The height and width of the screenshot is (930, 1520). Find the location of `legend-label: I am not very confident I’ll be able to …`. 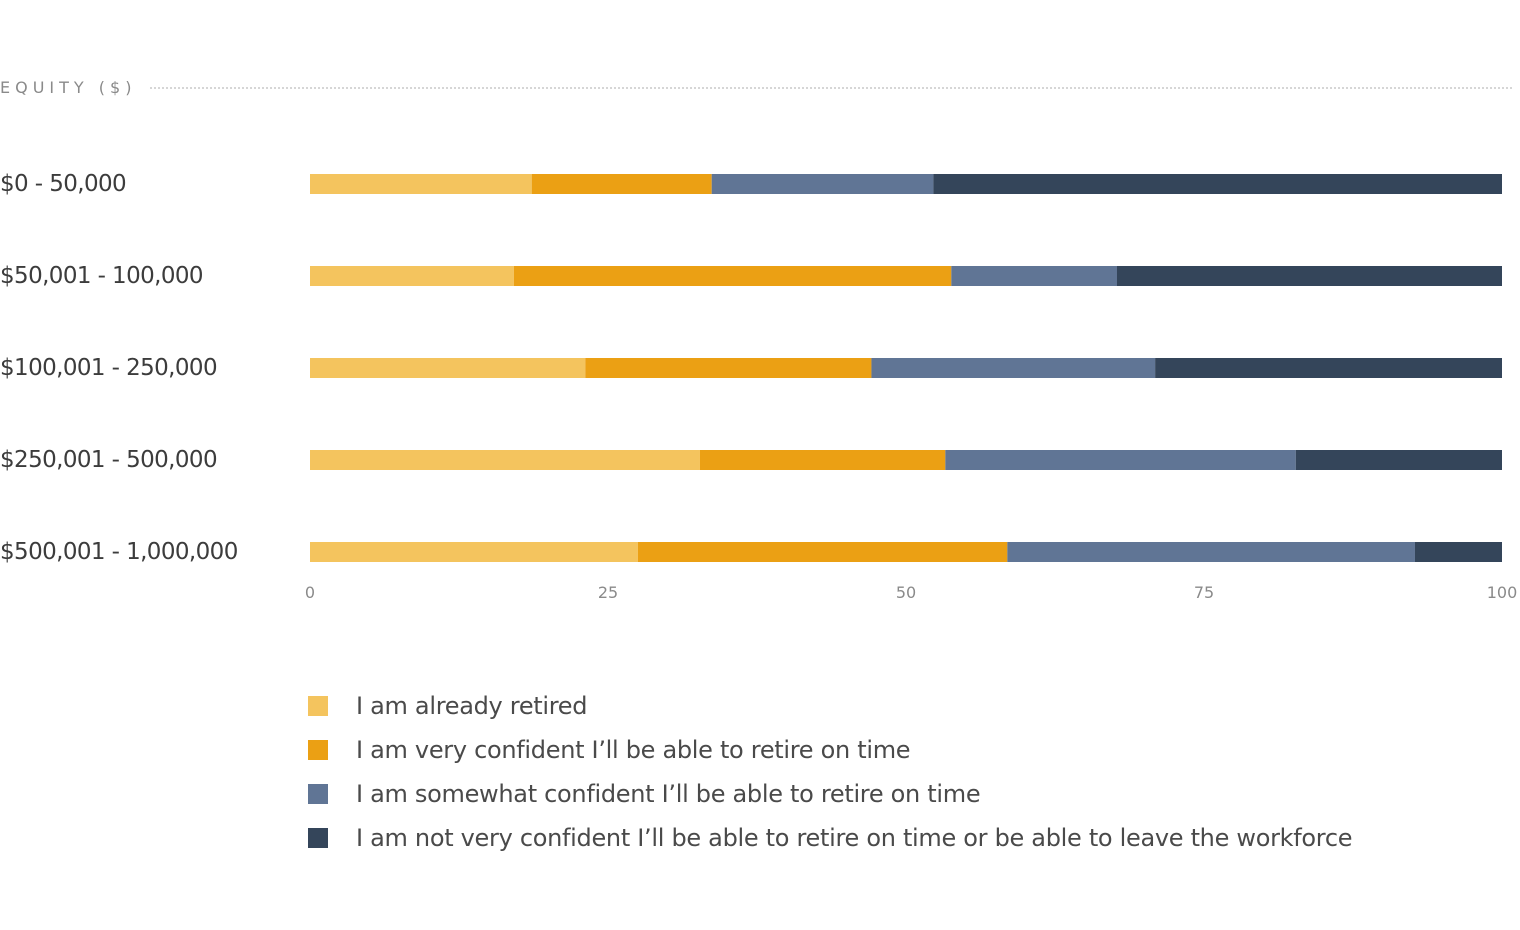

legend-label: I am not very confident I’ll be able to … is located at coordinates (854, 838).